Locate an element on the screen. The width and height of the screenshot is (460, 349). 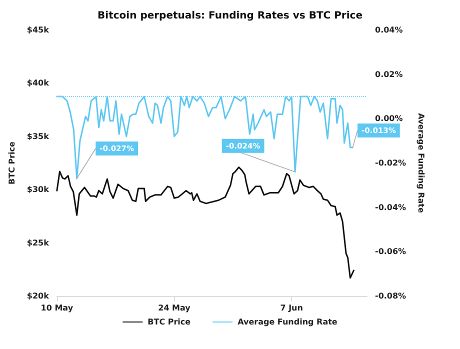
y-tick-label: $20k is located at coordinates (38, 296).